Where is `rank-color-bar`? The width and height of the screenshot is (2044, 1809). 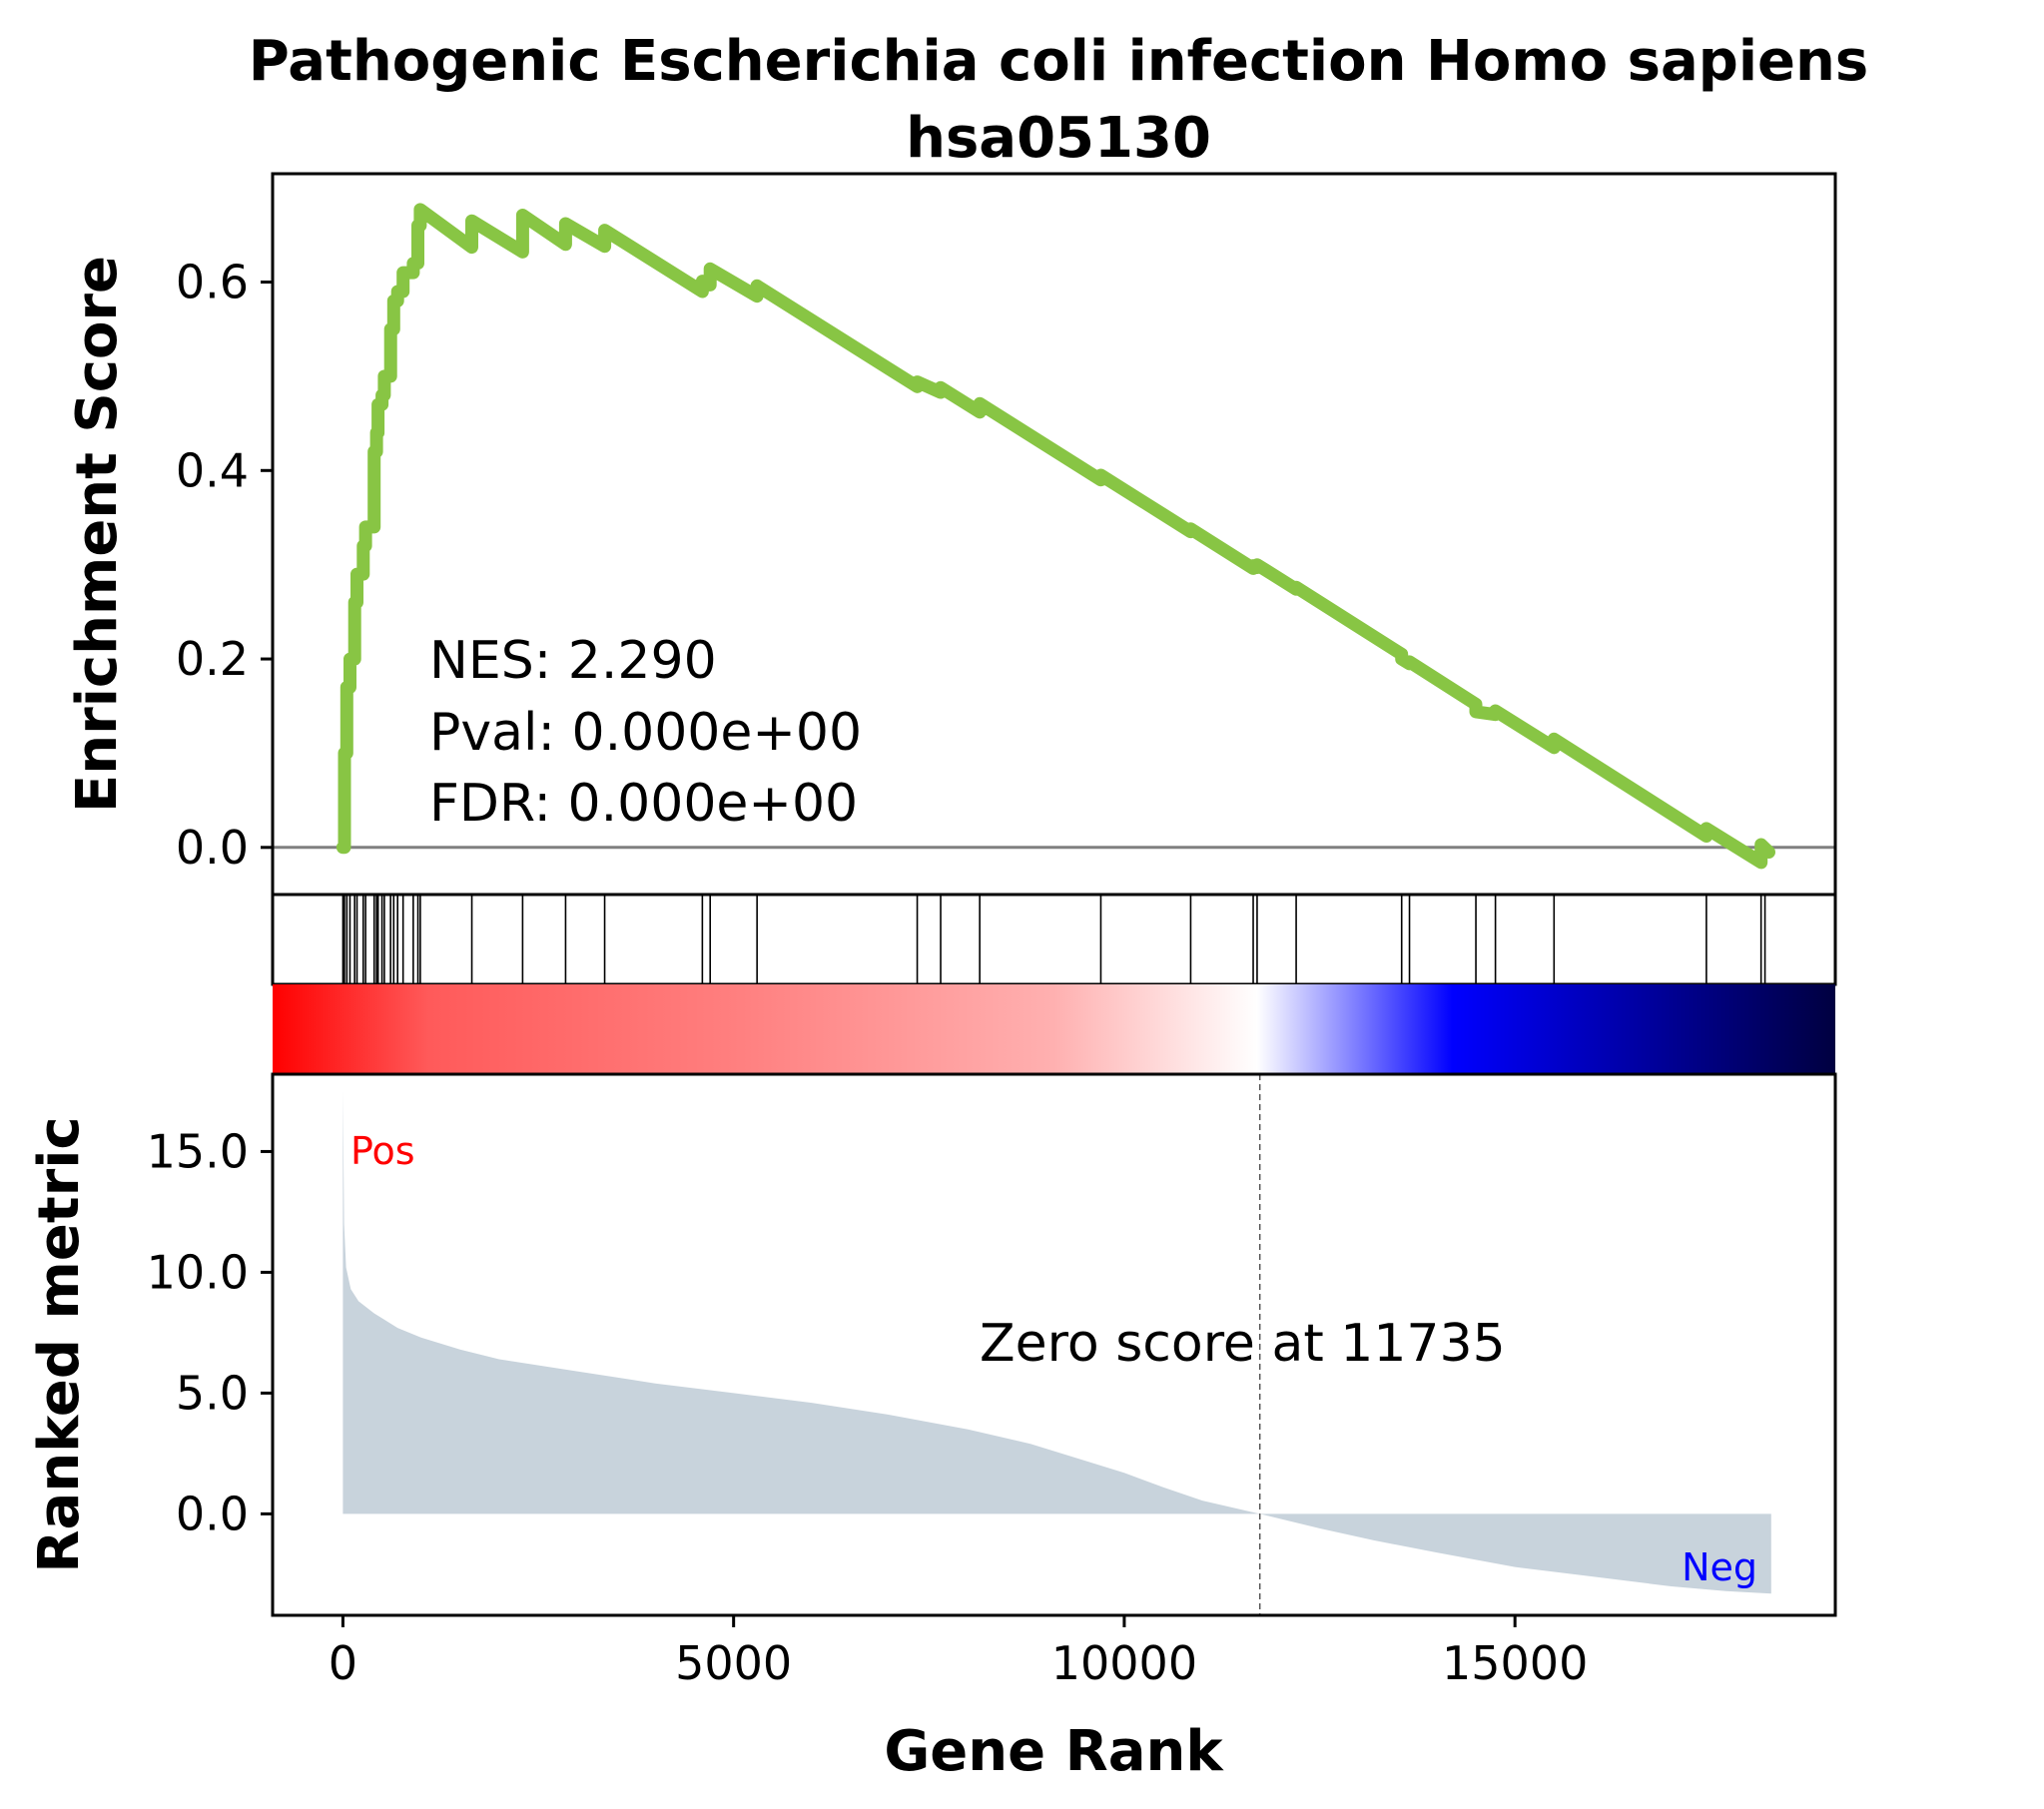 rank-color-bar is located at coordinates (1054, 1029).